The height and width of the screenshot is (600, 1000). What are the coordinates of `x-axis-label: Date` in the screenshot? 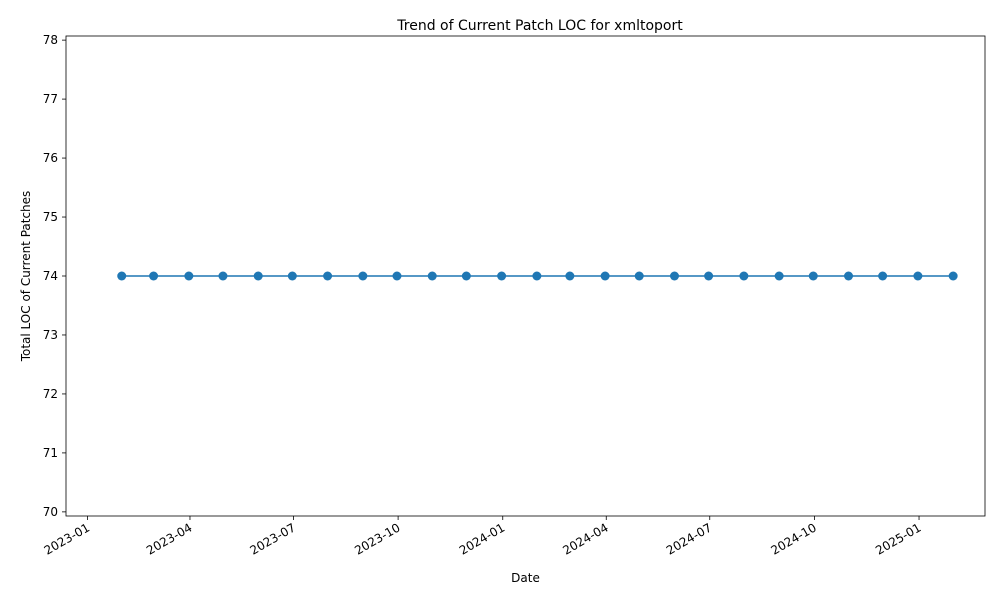 It's located at (525, 578).